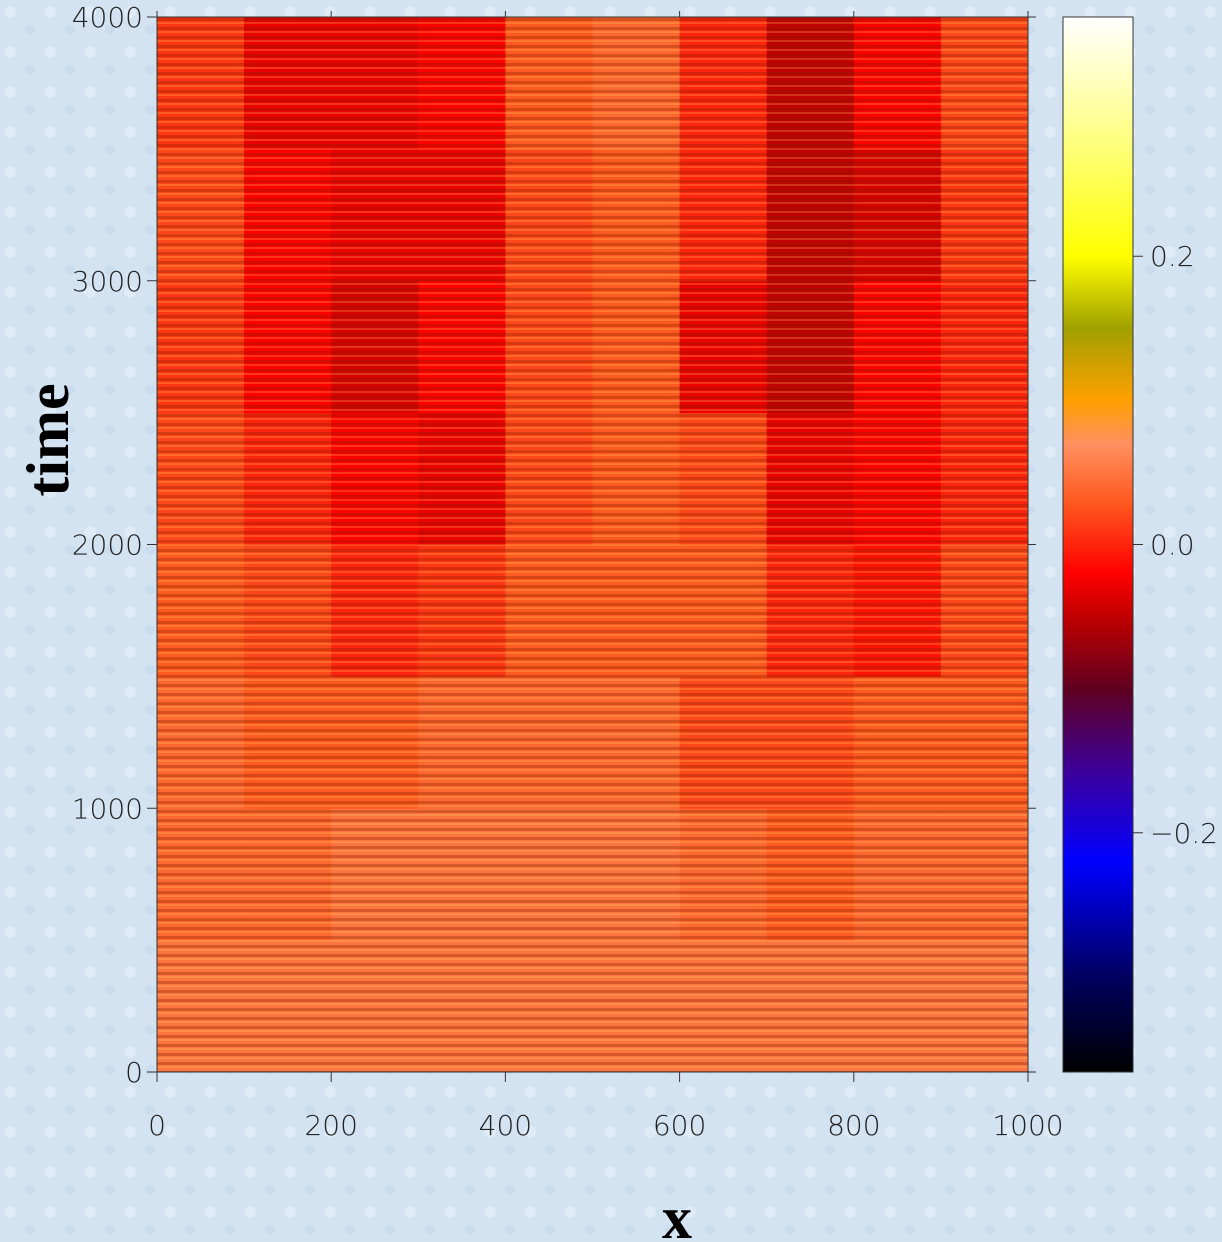 Image resolution: width=1222 pixels, height=1242 pixels. I want to click on colorbar-tick-label: −0.2, so click(1184, 833).